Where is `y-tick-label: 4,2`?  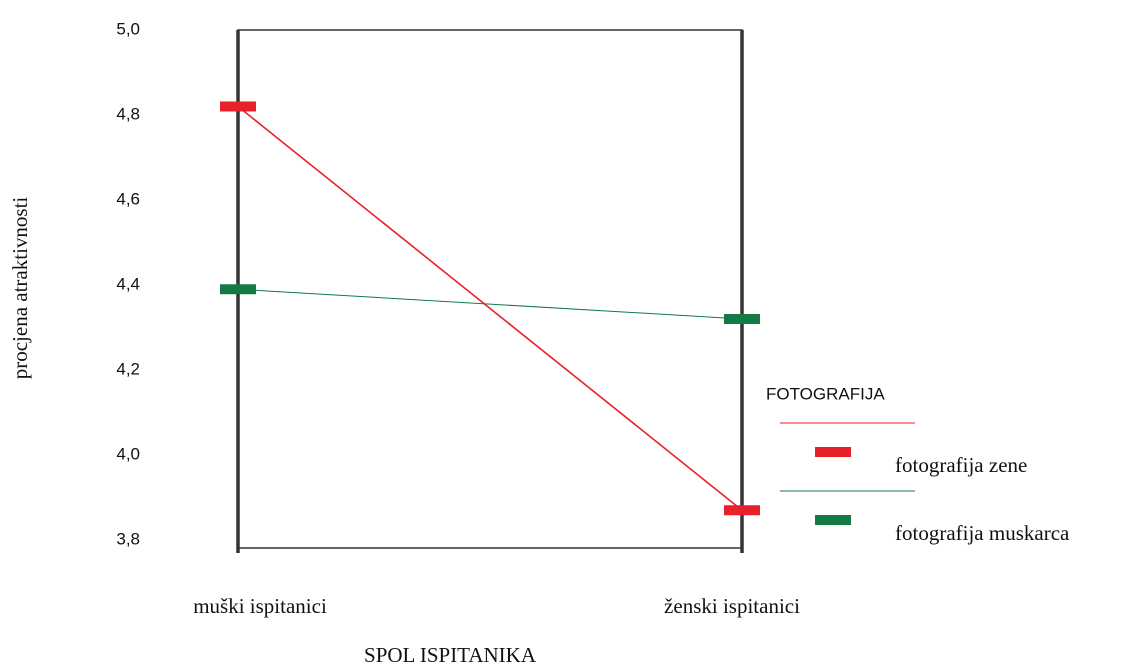 y-tick-label: 4,2 is located at coordinates (128, 368).